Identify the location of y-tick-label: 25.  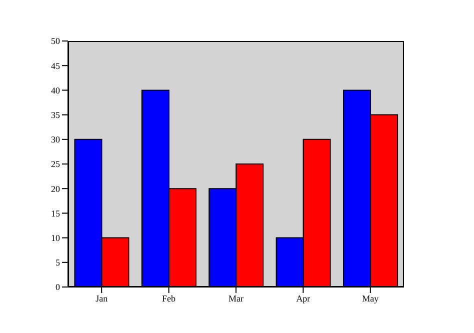
(55, 164).